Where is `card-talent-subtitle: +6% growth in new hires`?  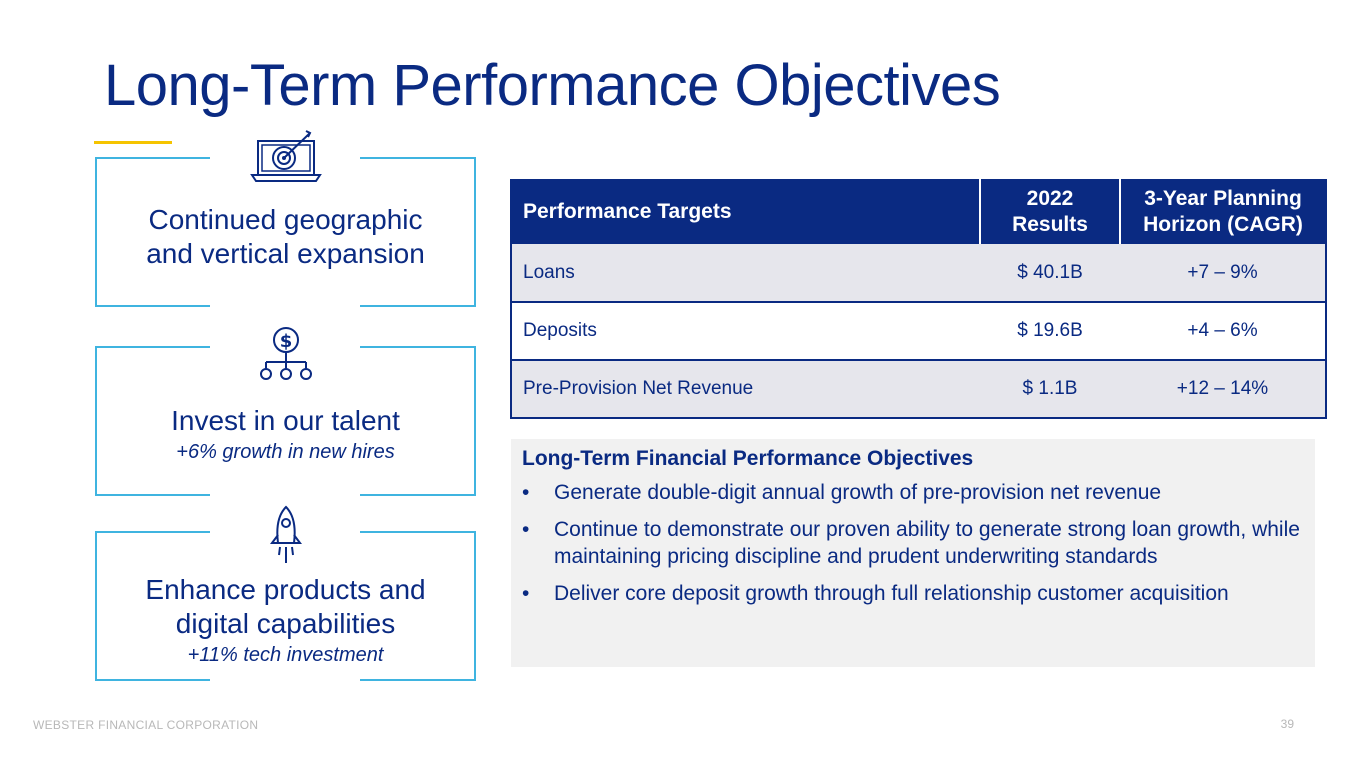
card-talent-subtitle: +6% growth in new hires is located at coordinates (285, 452).